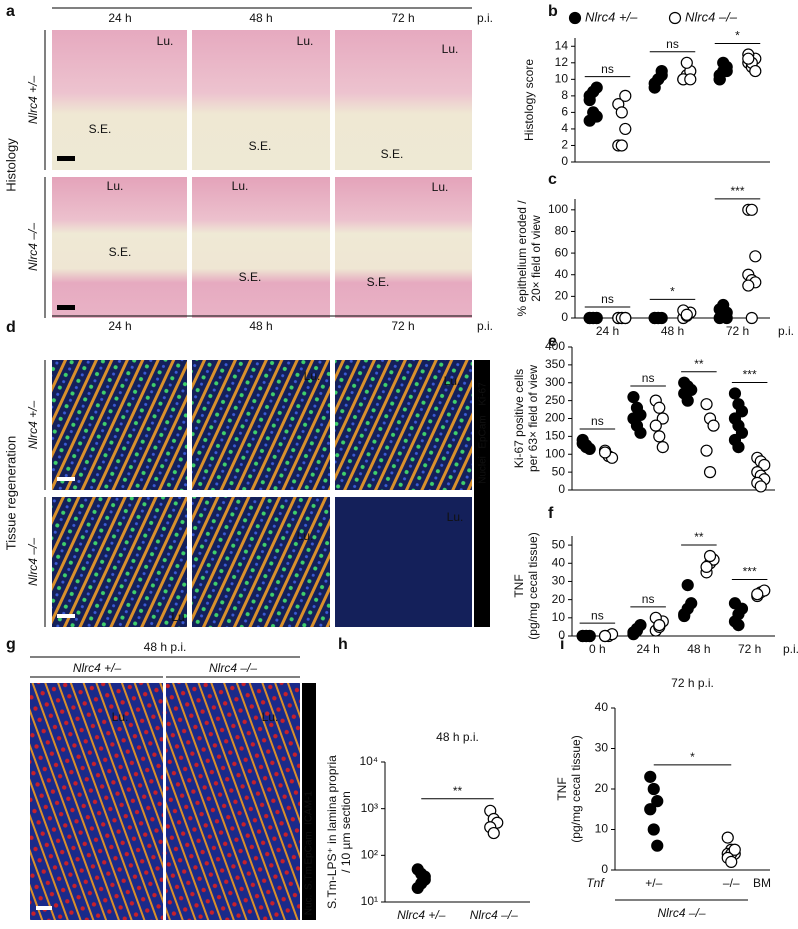  I want to click on stain-label: ICAM-1, so click(309, 808).